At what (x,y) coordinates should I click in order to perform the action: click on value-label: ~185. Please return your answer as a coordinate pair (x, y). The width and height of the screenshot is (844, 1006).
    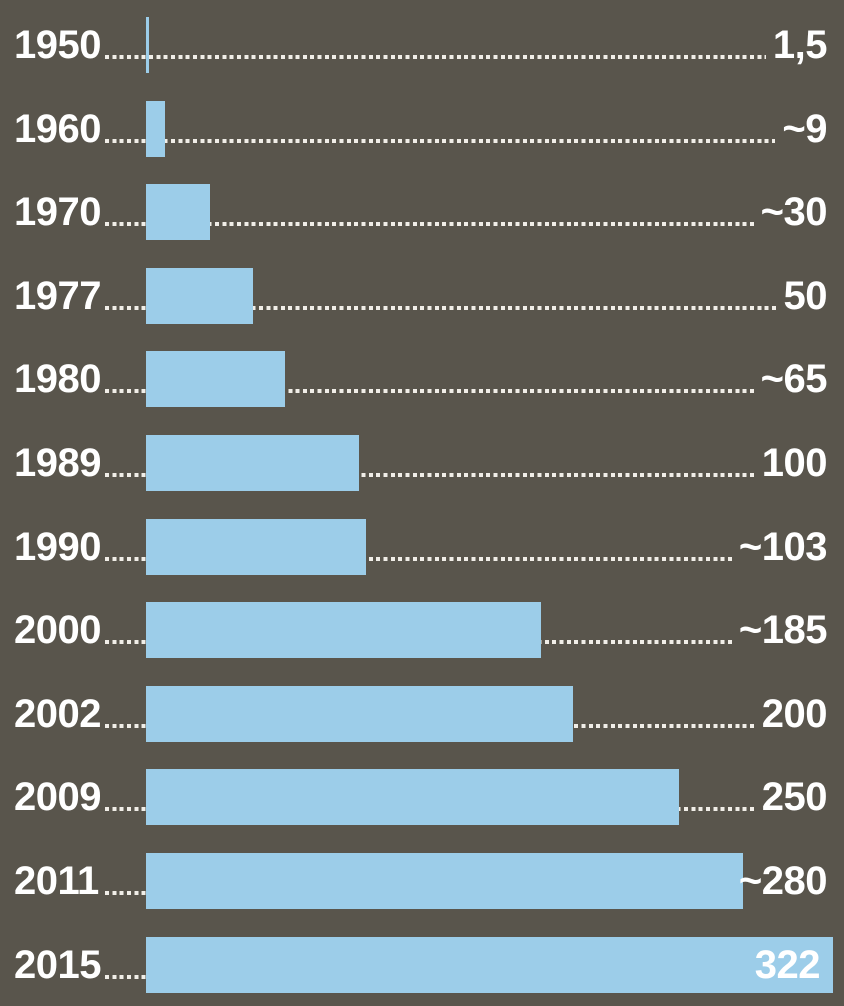
    Looking at the image, I should click on (783, 630).